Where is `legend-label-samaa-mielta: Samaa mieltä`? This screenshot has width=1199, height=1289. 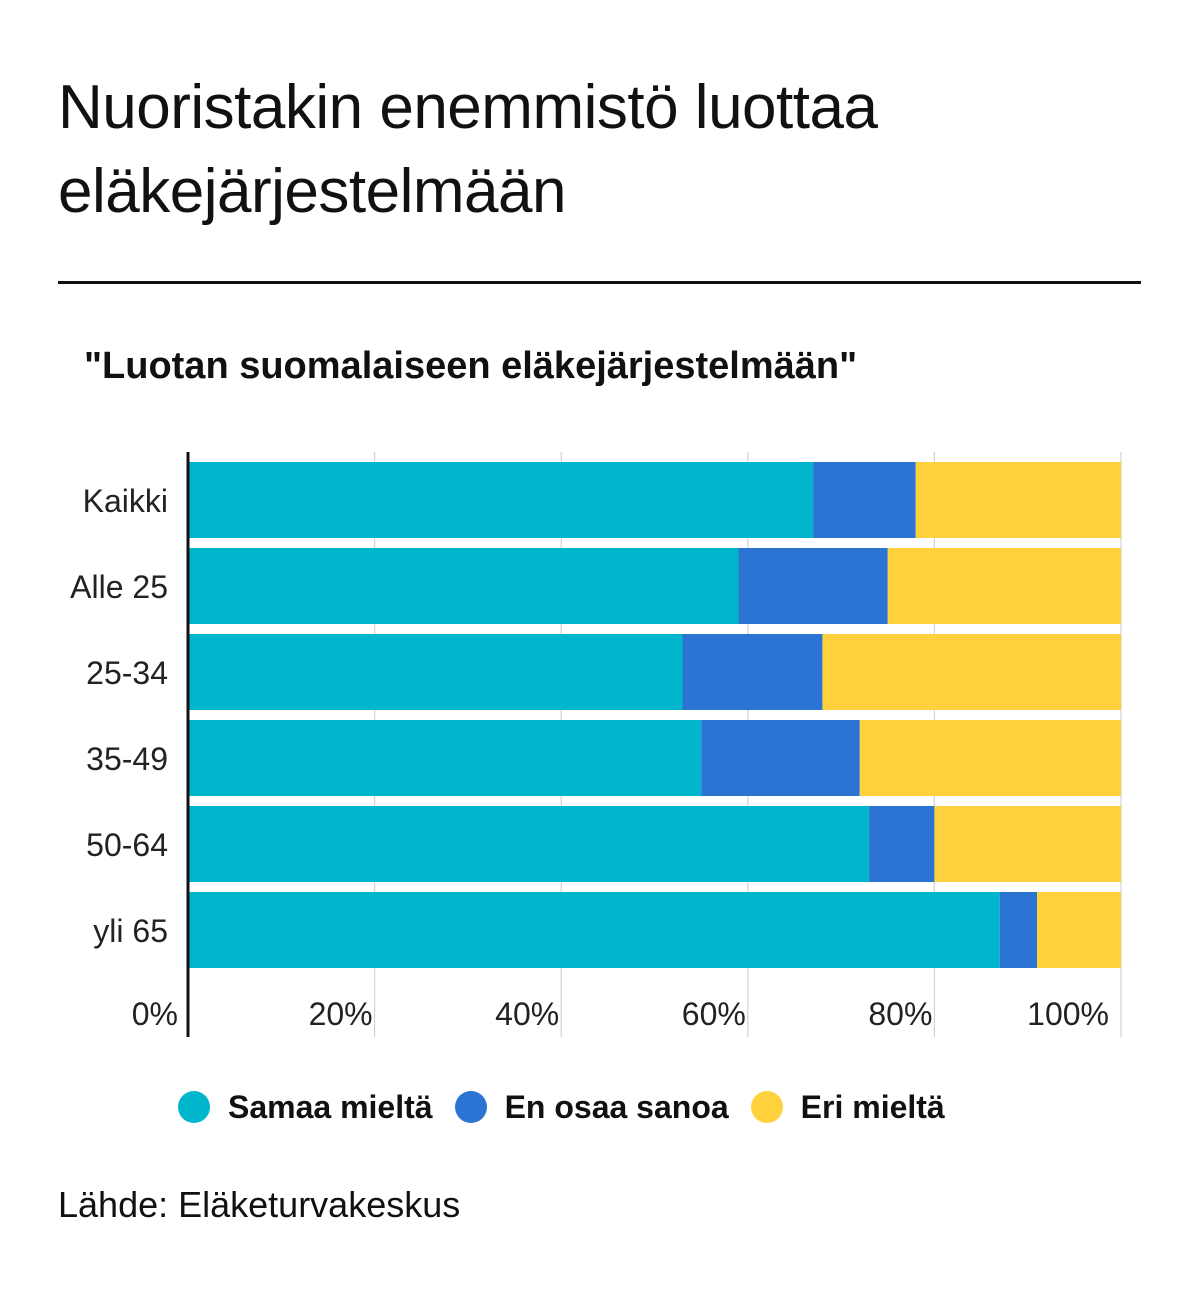
legend-label-samaa-mielta: Samaa mieltä is located at coordinates (330, 1106).